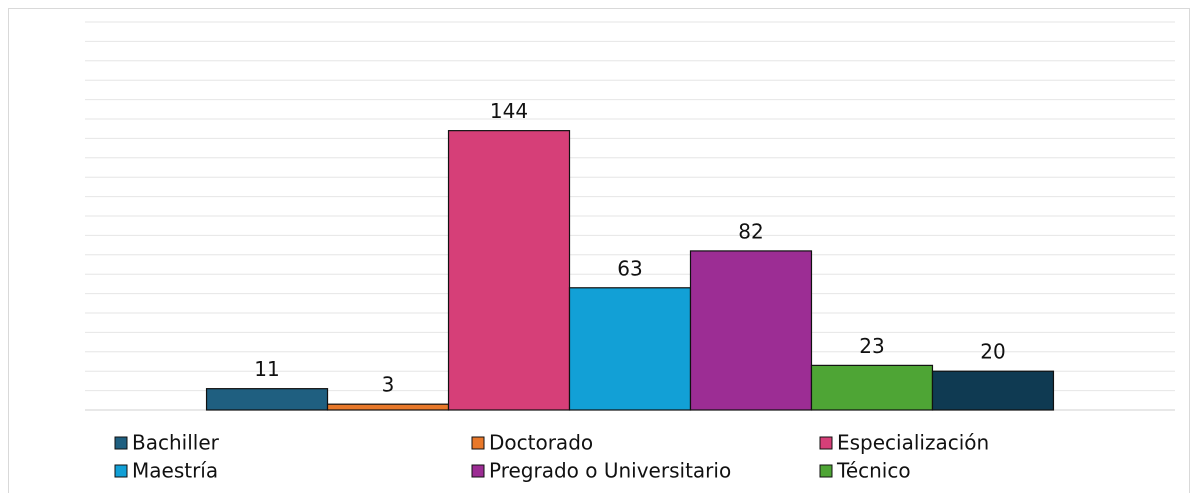 This screenshot has height=493, width=1199. What do you see at coordinates (629, 268) in the screenshot?
I see `value-label: 63` at bounding box center [629, 268].